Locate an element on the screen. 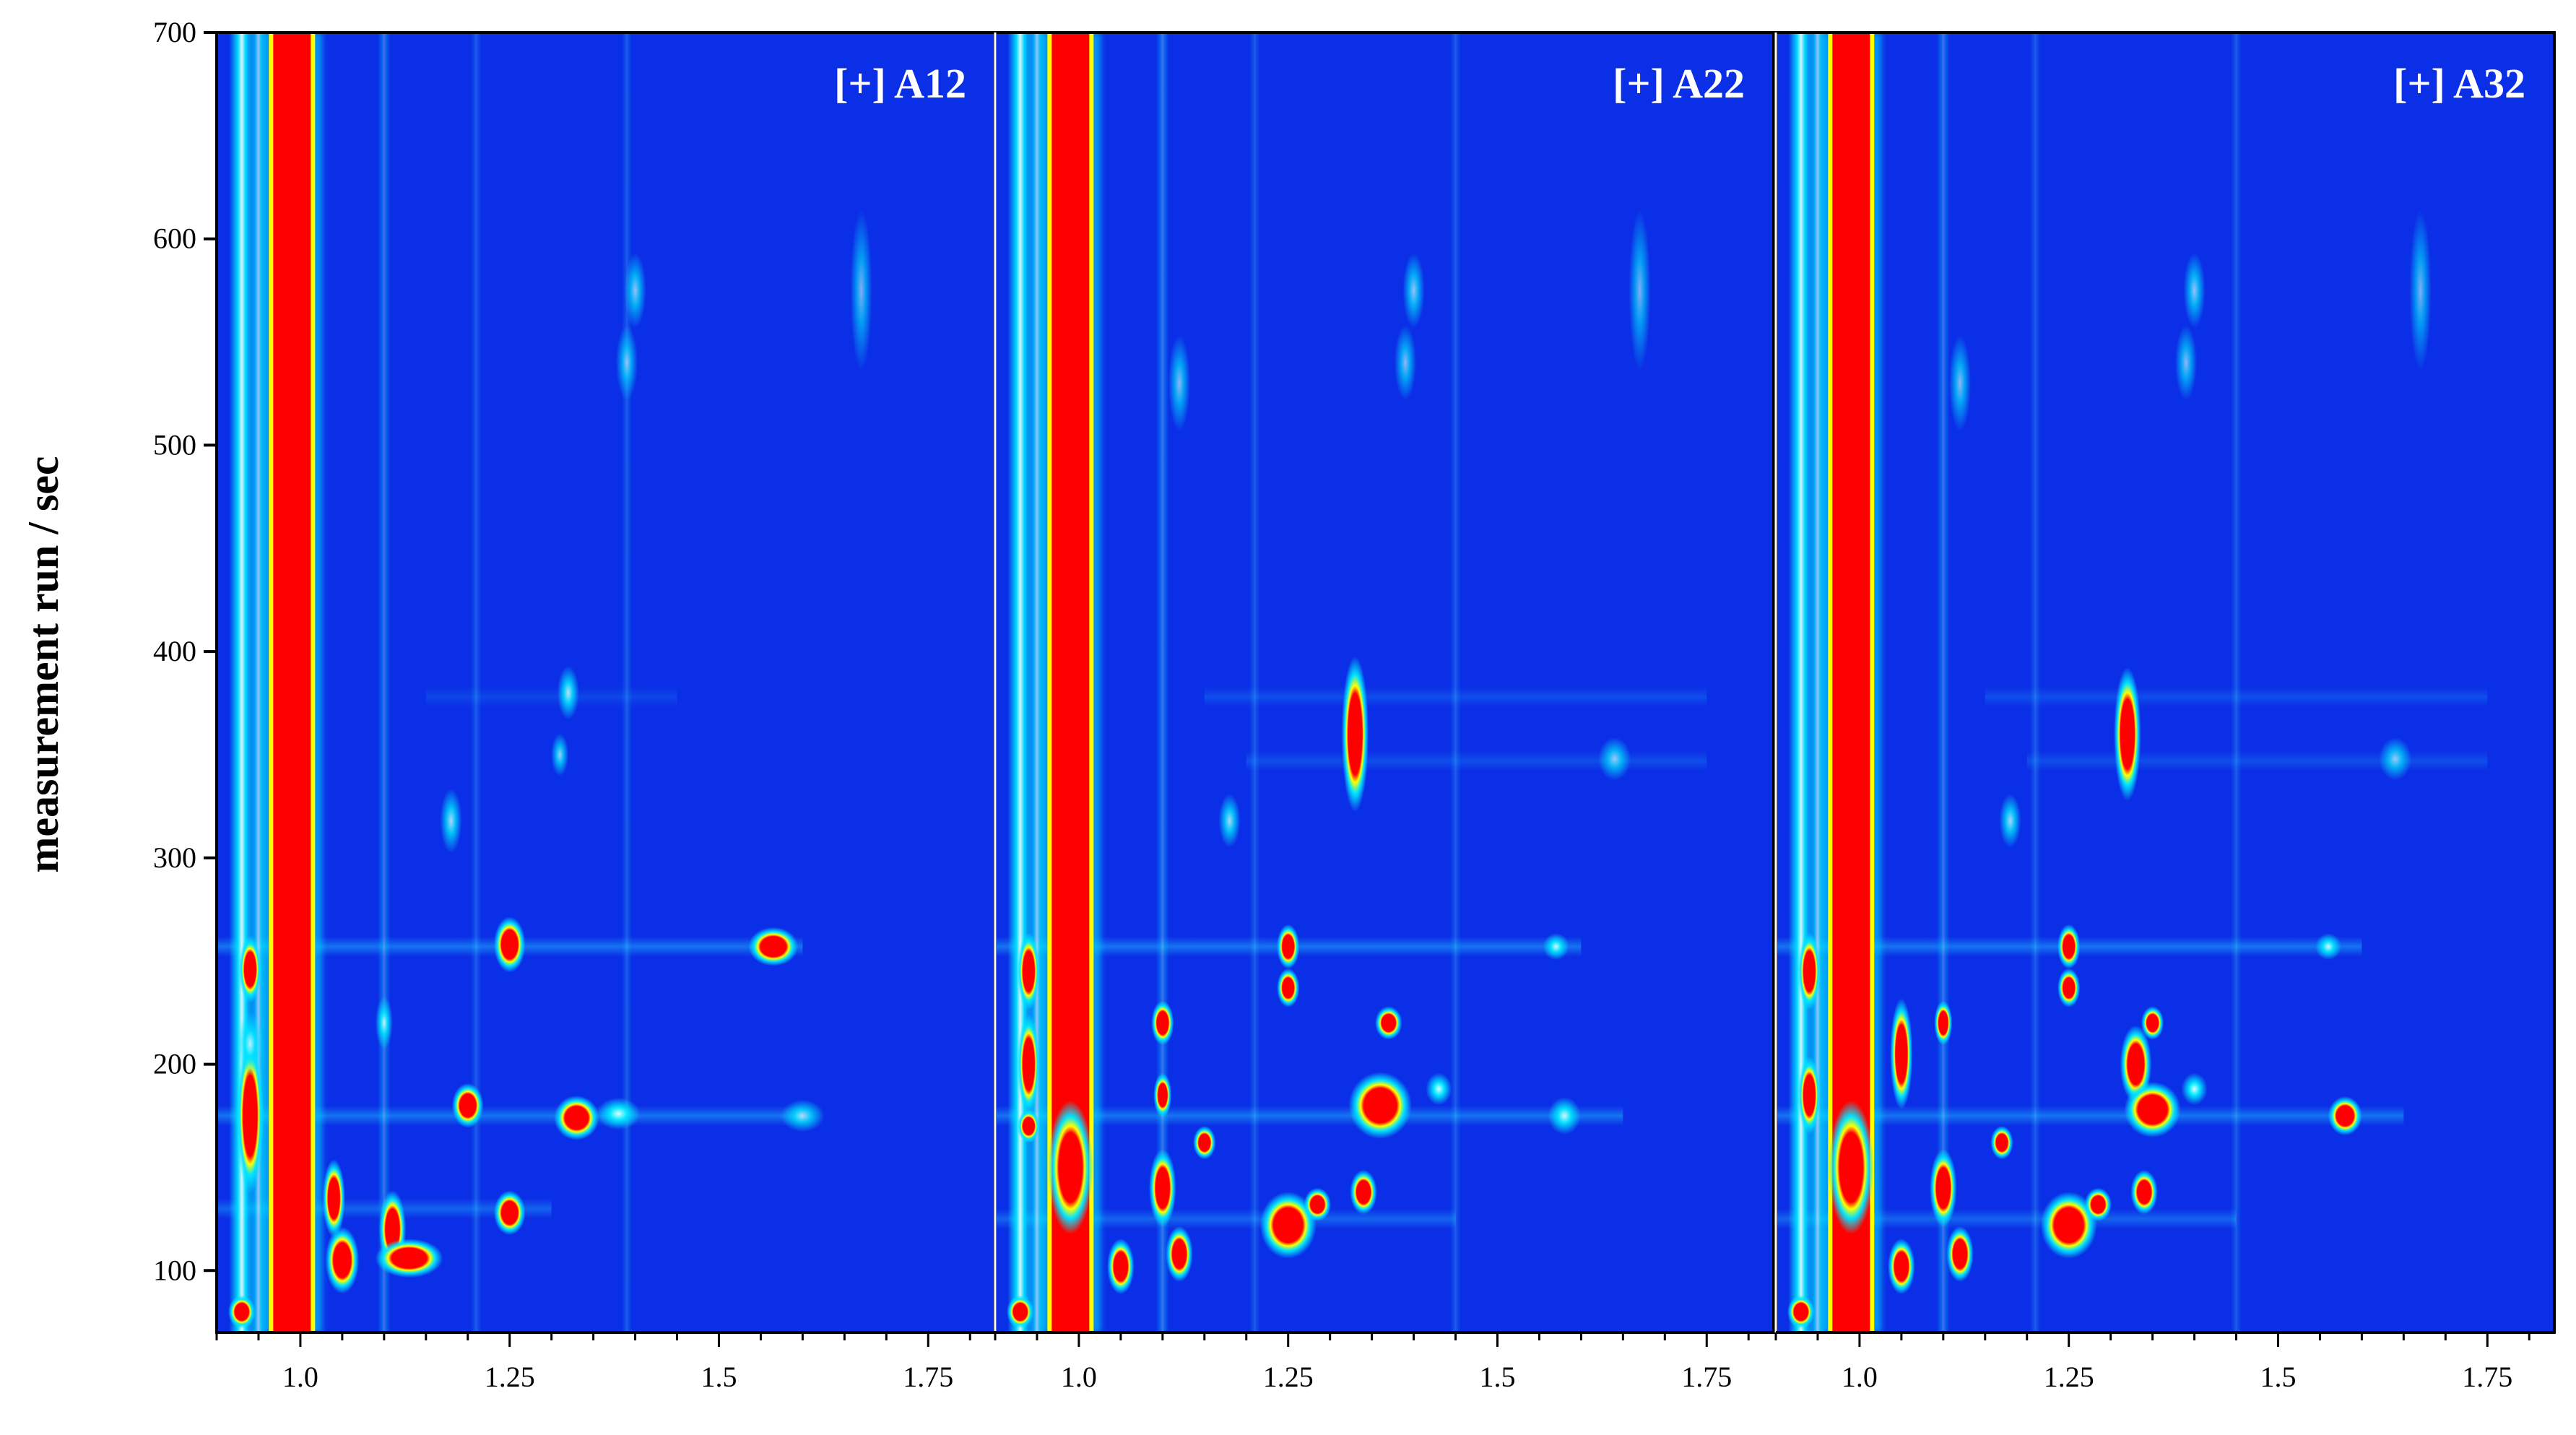 This screenshot has width=2576, height=1435. panel-label: [+] A12 is located at coordinates (900, 83).